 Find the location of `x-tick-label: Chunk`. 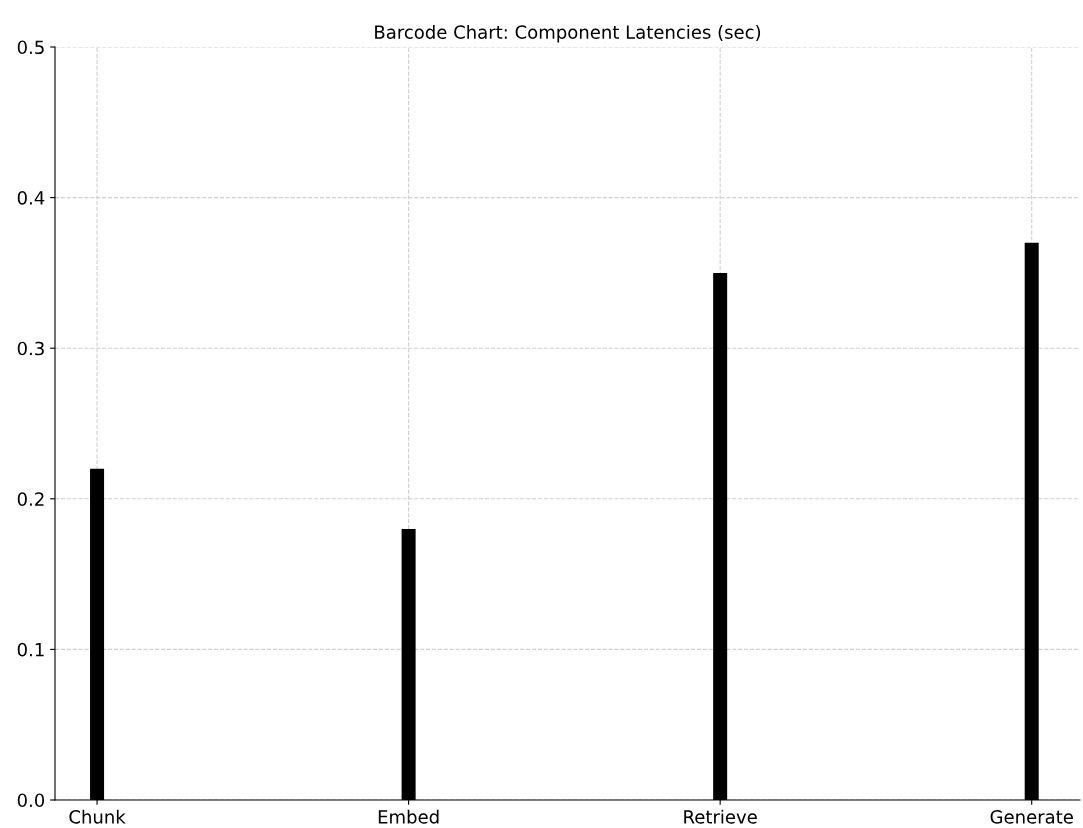

x-tick-label: Chunk is located at coordinates (97, 816).